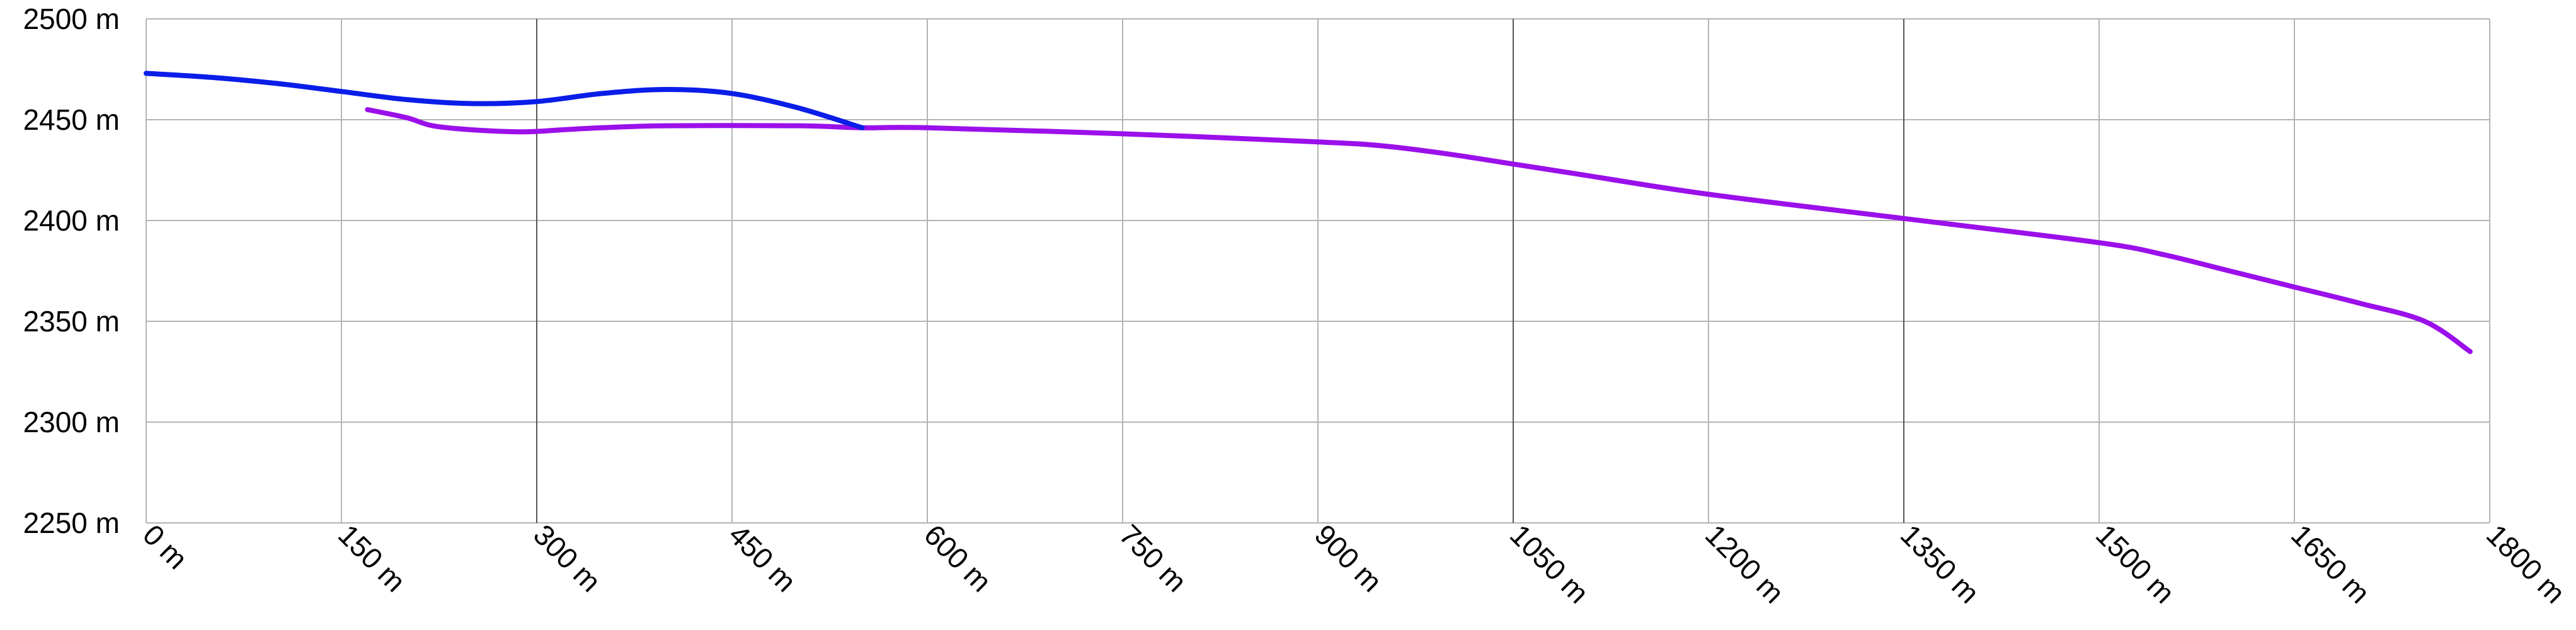 The height and width of the screenshot is (630, 2576). I want to click on y-tick-label: 2350 m, so click(71, 321).